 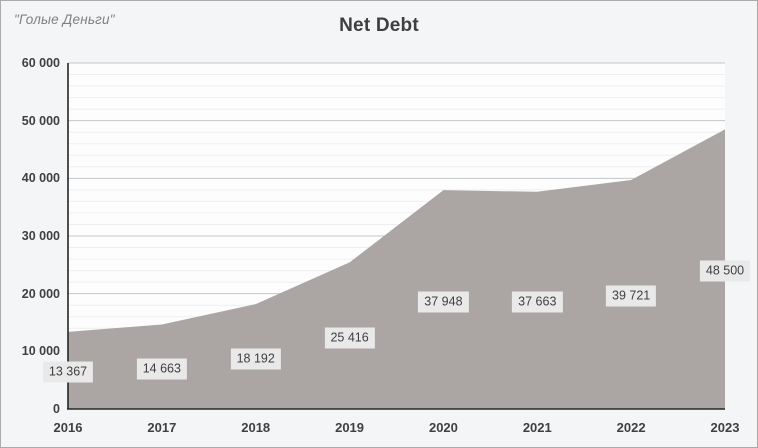 What do you see at coordinates (725, 427) in the screenshot?
I see `x-tick-label: 2023` at bounding box center [725, 427].